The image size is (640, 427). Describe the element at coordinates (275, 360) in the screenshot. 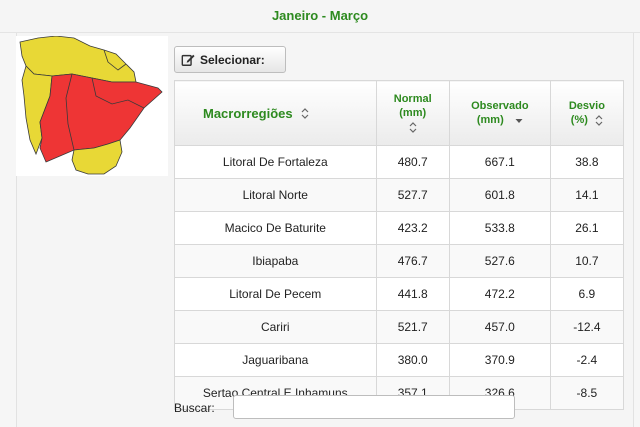

I see `cell-region: Jaguaribana` at that location.